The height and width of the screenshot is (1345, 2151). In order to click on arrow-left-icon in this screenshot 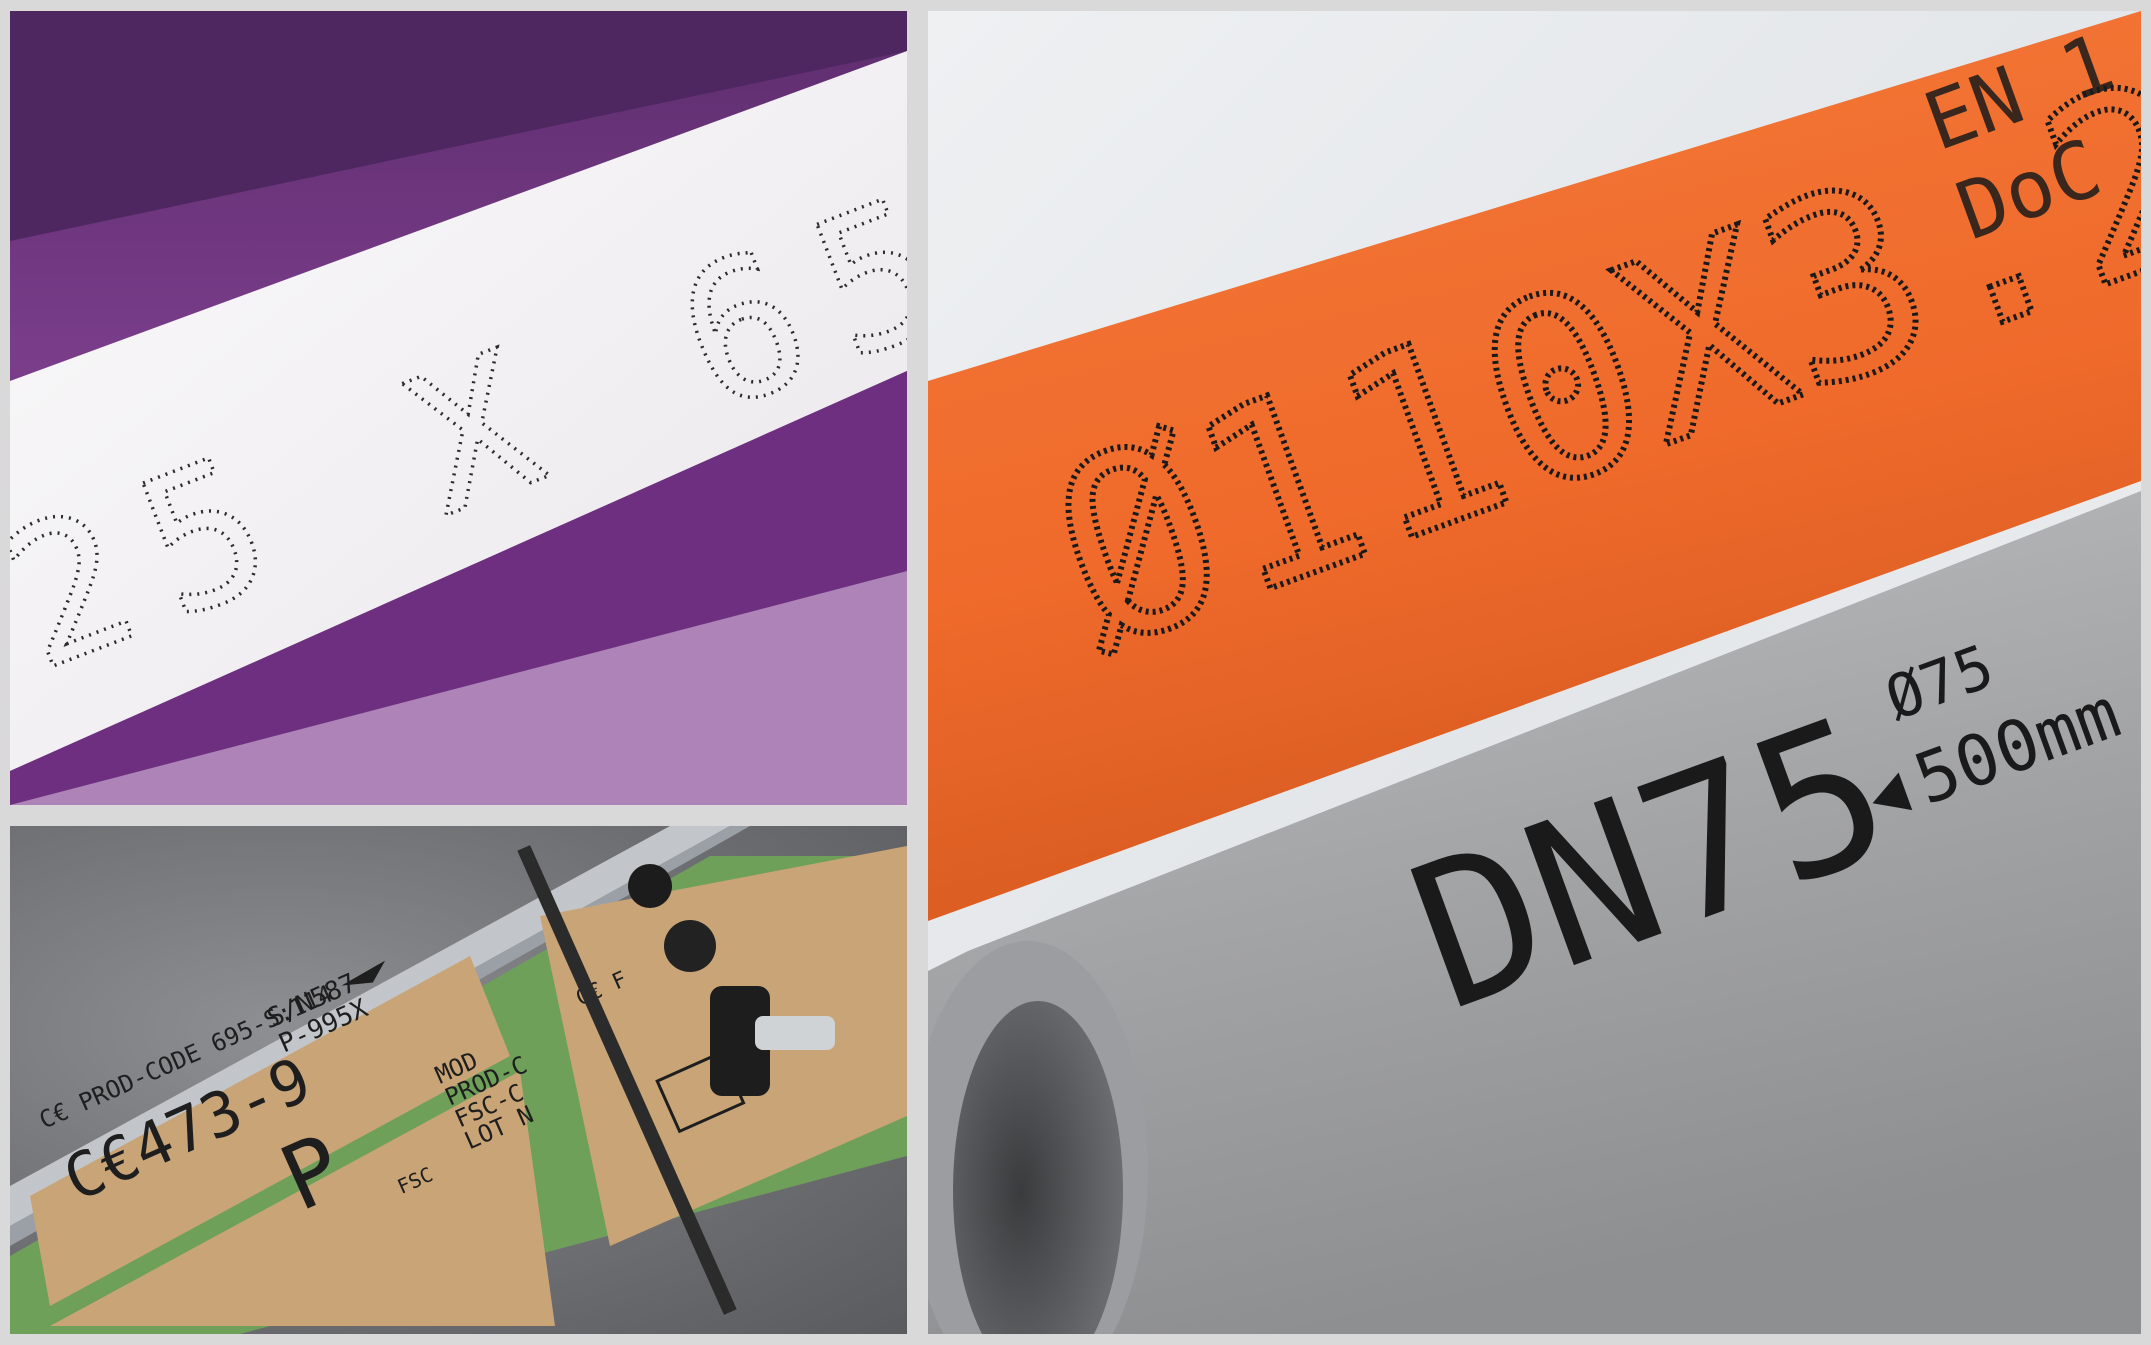, I will do `click(1892, 791)`.